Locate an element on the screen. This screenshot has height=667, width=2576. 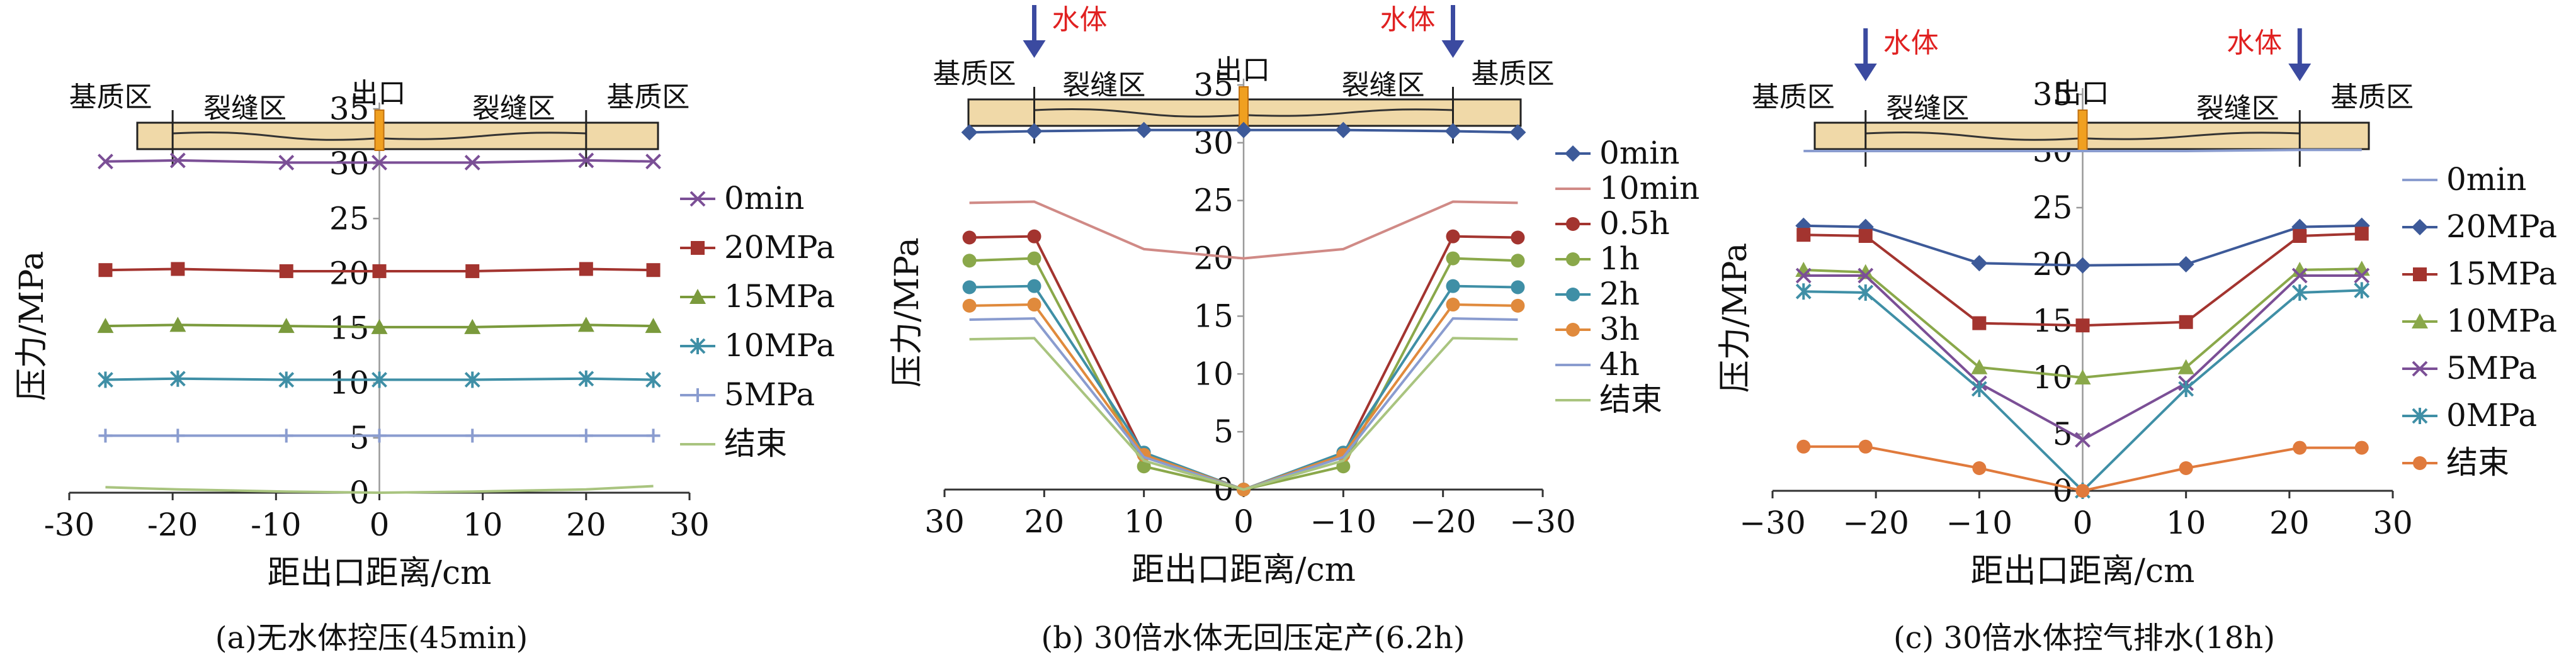
water-arrow-head is located at coordinates (2300, 72).